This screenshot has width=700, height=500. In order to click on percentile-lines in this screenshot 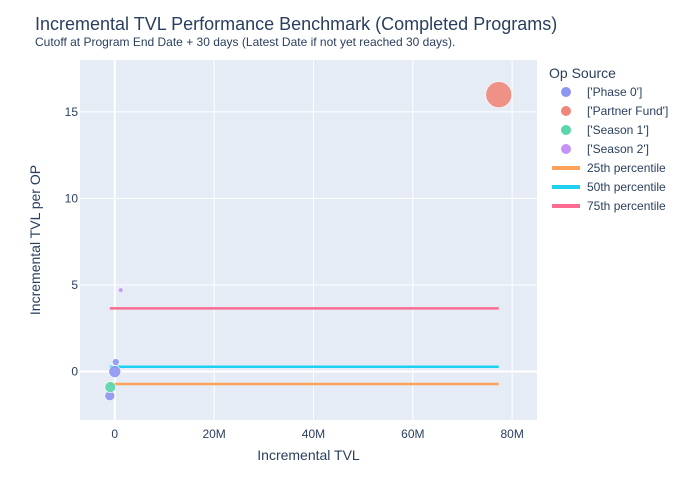, I will do `click(304, 346)`.